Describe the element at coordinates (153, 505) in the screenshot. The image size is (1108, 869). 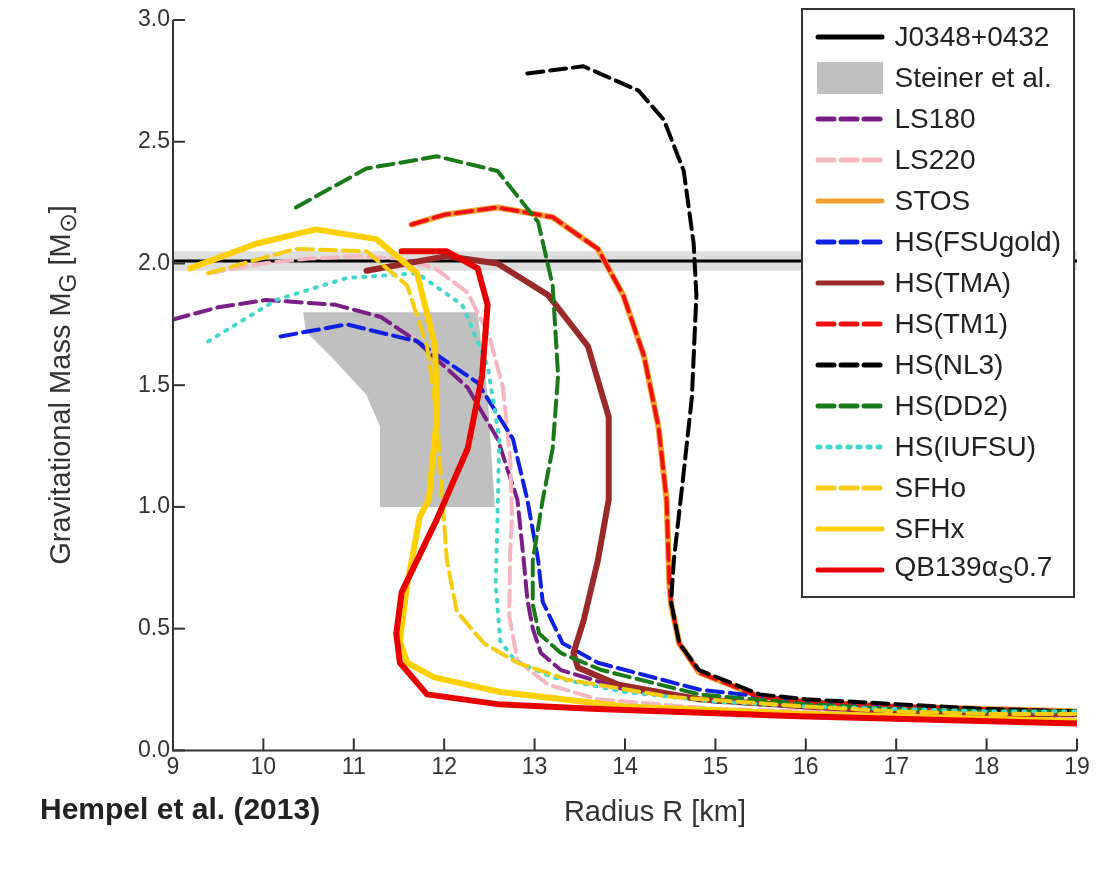
I see `y-tick-label: 1.0` at that location.